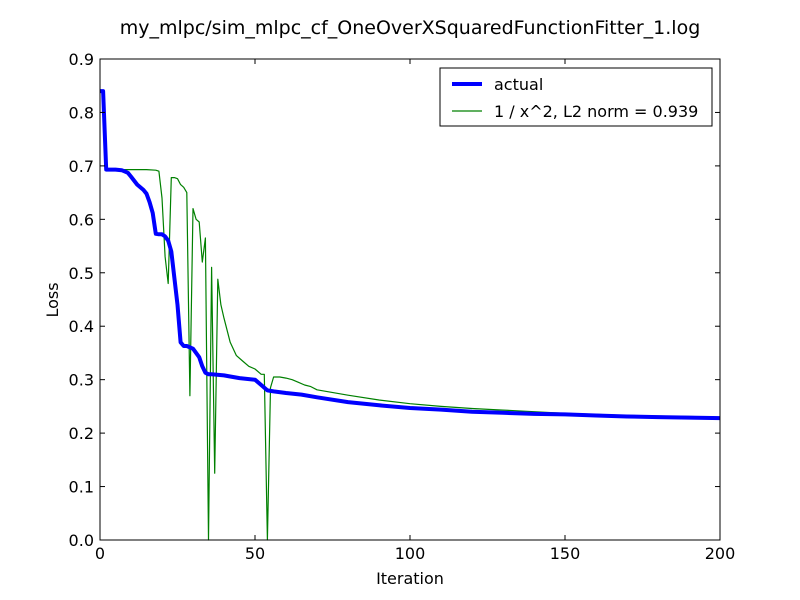 The image size is (800, 600). I want to click on legend-box, so click(576, 97).